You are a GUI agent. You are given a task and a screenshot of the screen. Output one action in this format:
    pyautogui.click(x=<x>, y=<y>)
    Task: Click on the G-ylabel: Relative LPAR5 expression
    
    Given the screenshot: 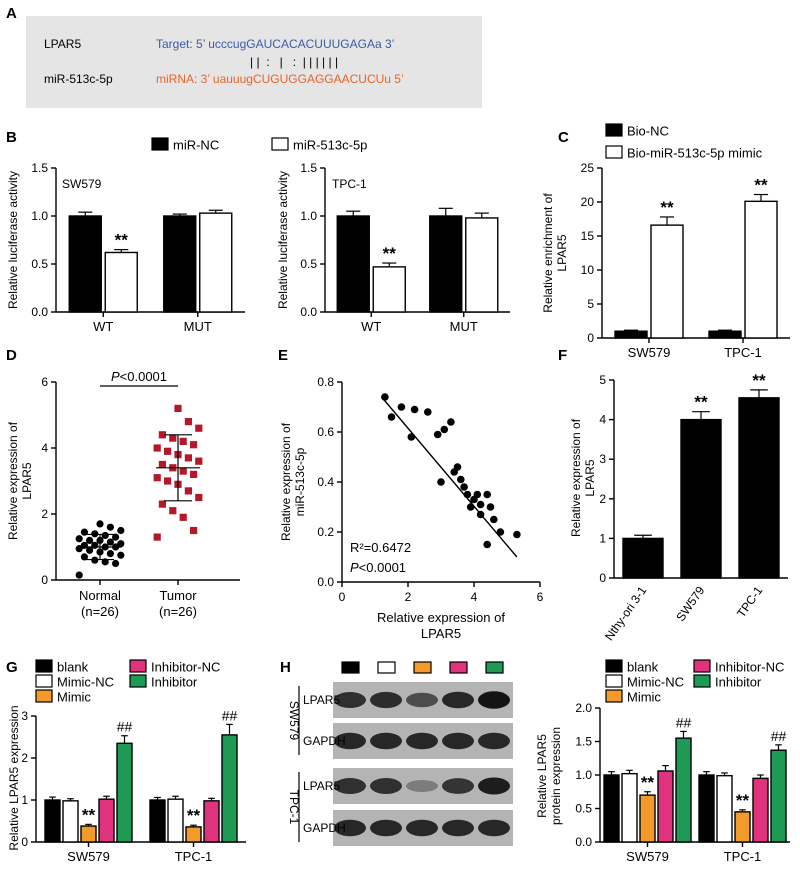 What is the action you would take?
    pyautogui.click(x=14, y=777)
    